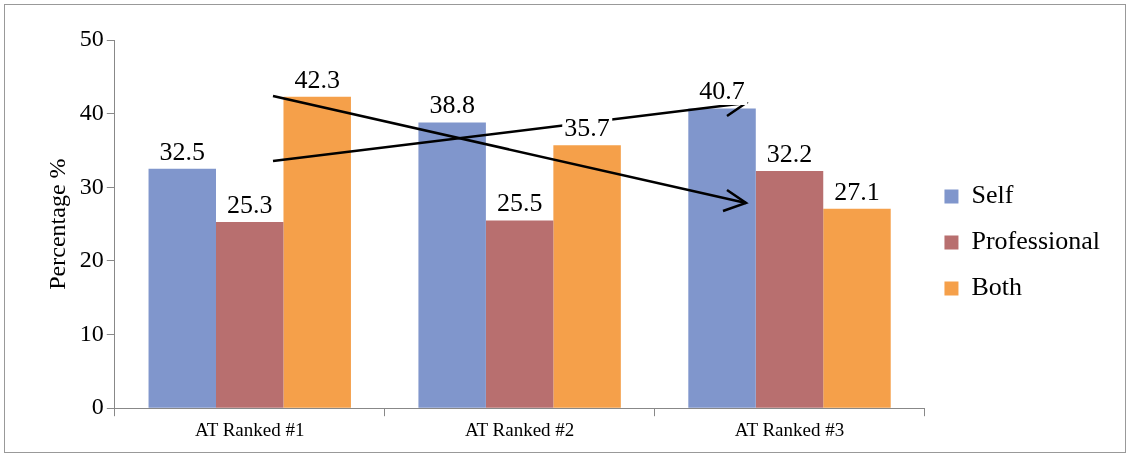 The width and height of the screenshot is (1130, 457). Describe the element at coordinates (91, 185) in the screenshot. I see `y-tick-label: 30` at that location.